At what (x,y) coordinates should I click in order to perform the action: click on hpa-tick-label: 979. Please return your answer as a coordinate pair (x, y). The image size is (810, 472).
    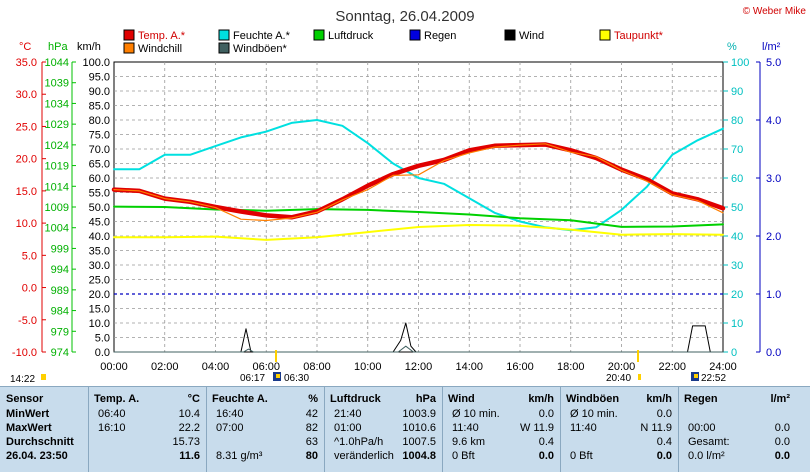
    Looking at the image, I should click on (60, 332).